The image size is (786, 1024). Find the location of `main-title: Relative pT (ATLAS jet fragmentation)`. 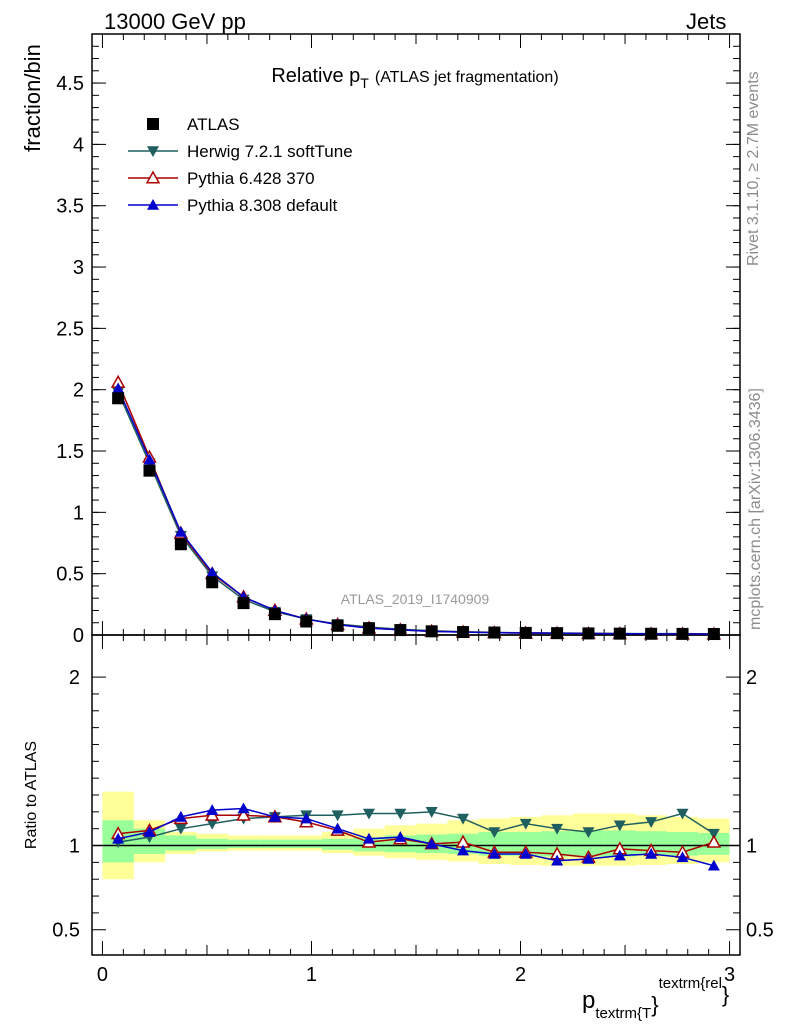

main-title: Relative pT (ATLAS jet fragmentation) is located at coordinates (414, 78).